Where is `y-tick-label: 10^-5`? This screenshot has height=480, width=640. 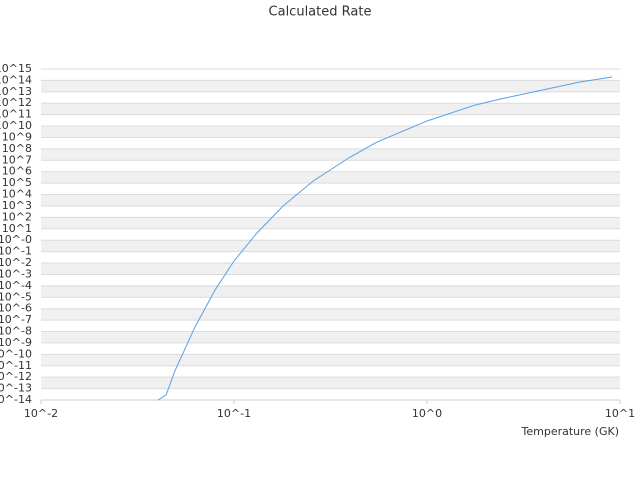
y-tick-label: 10^-5 is located at coordinates (16, 296).